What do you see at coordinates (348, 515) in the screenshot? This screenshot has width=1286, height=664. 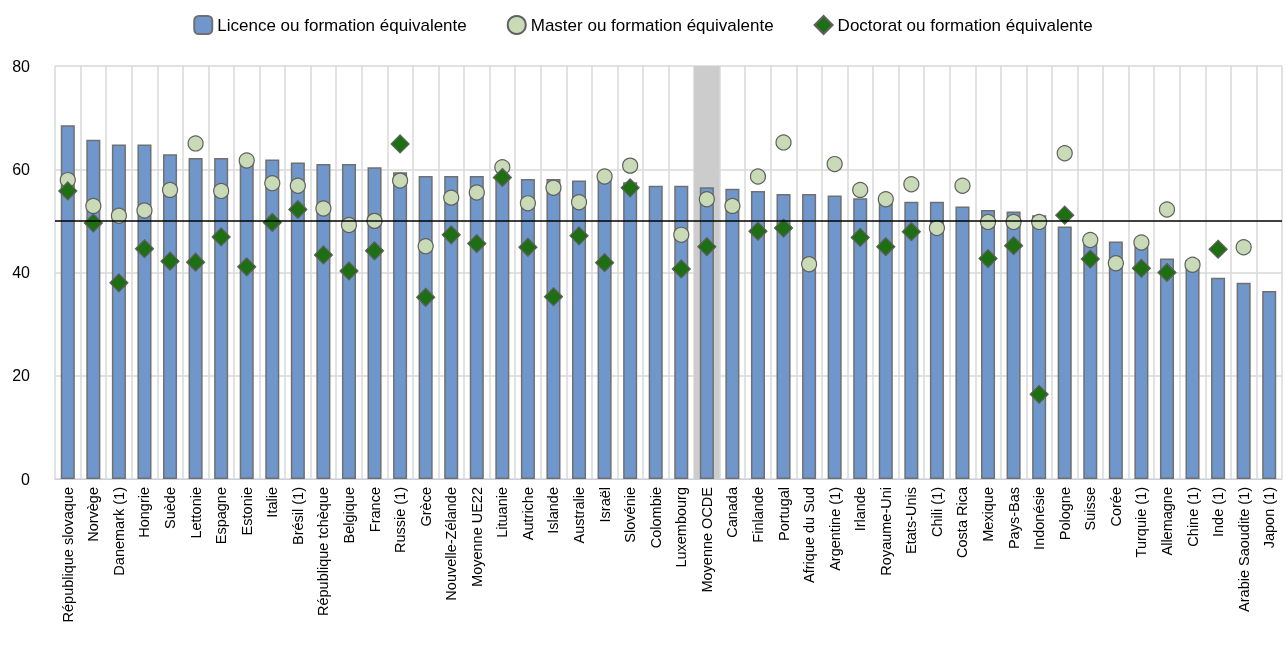 I see `x-tick-label: Belgique` at bounding box center [348, 515].